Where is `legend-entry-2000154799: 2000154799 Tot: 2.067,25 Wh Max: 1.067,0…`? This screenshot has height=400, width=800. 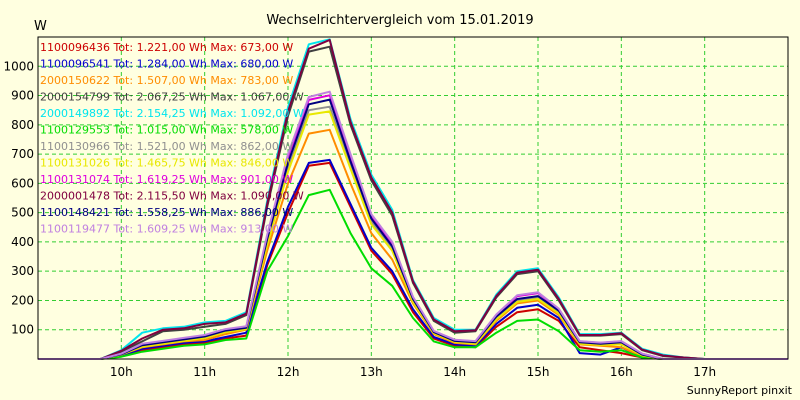 legend-entry-2000154799: 2000154799 Tot: 2.067,25 Wh Max: 1.067,0… is located at coordinates (172, 97).